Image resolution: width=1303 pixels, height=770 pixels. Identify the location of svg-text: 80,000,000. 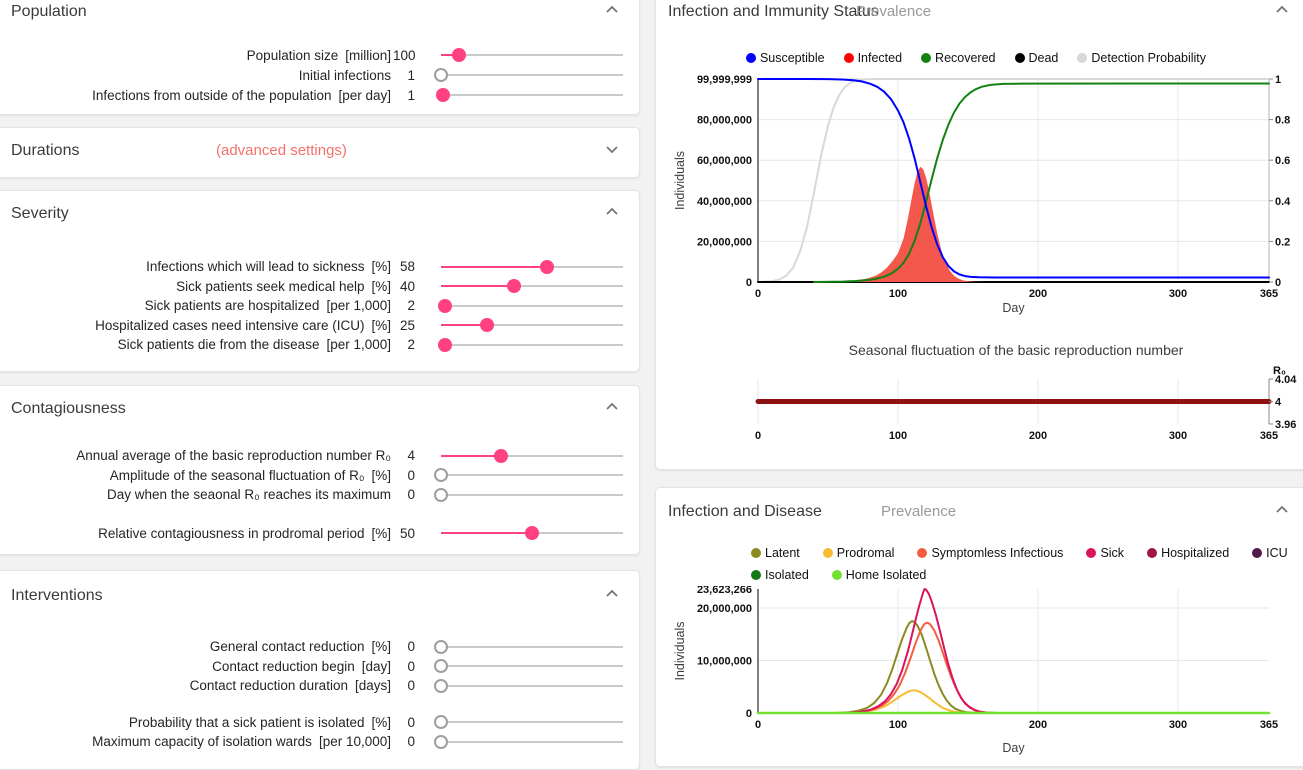
(724, 121).